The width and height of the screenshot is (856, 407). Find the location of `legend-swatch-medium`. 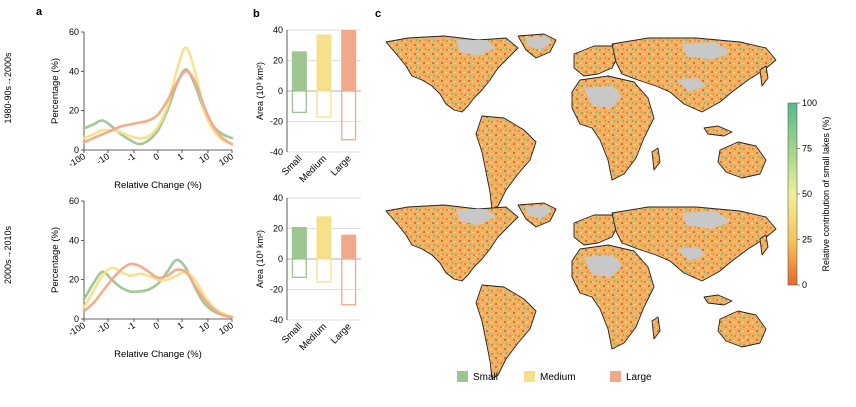

legend-swatch-medium is located at coordinates (529, 376).